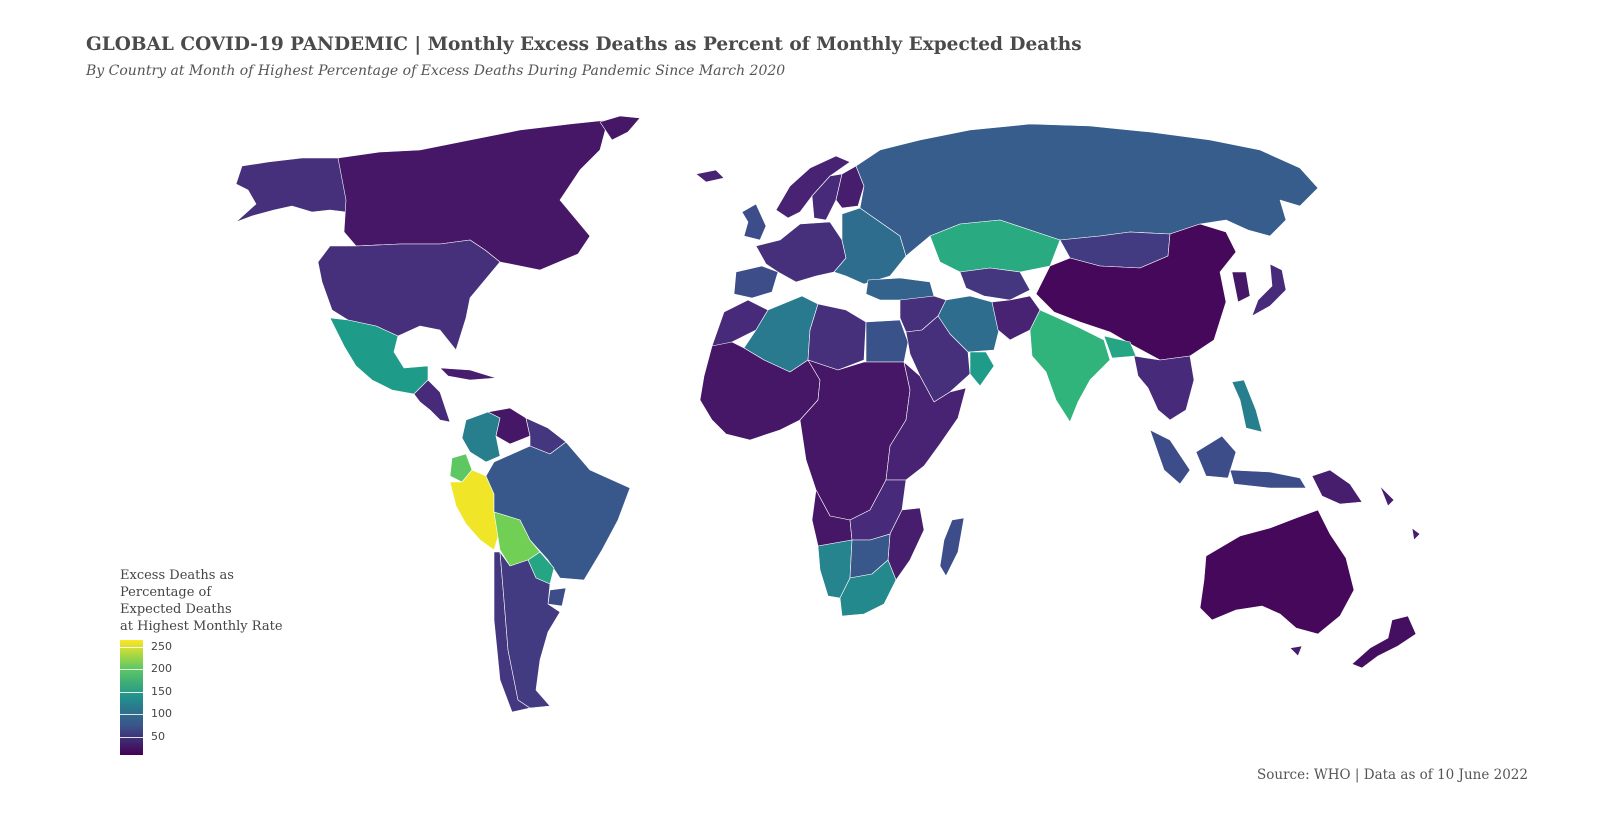  What do you see at coordinates (1070, 366) in the screenshot?
I see `region-india` at bounding box center [1070, 366].